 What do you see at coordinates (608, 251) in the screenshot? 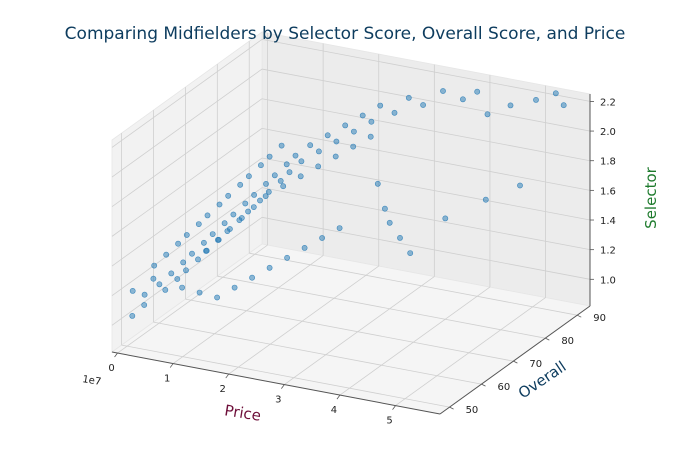
I see `z-tick-label: 1.2` at bounding box center [608, 251].